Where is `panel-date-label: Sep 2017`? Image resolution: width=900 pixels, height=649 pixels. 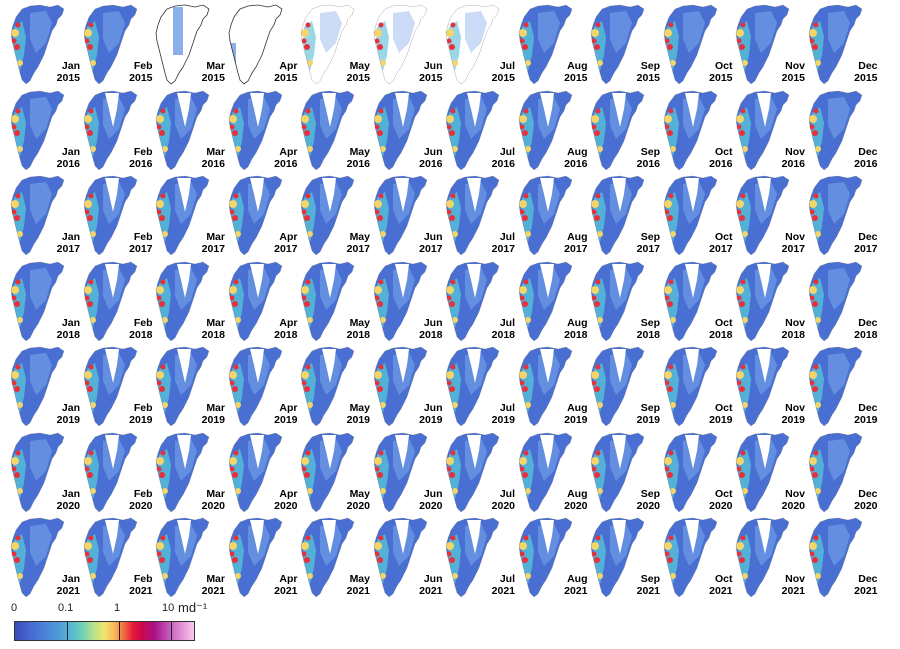 panel-date-label: Sep 2017 is located at coordinates (648, 243).